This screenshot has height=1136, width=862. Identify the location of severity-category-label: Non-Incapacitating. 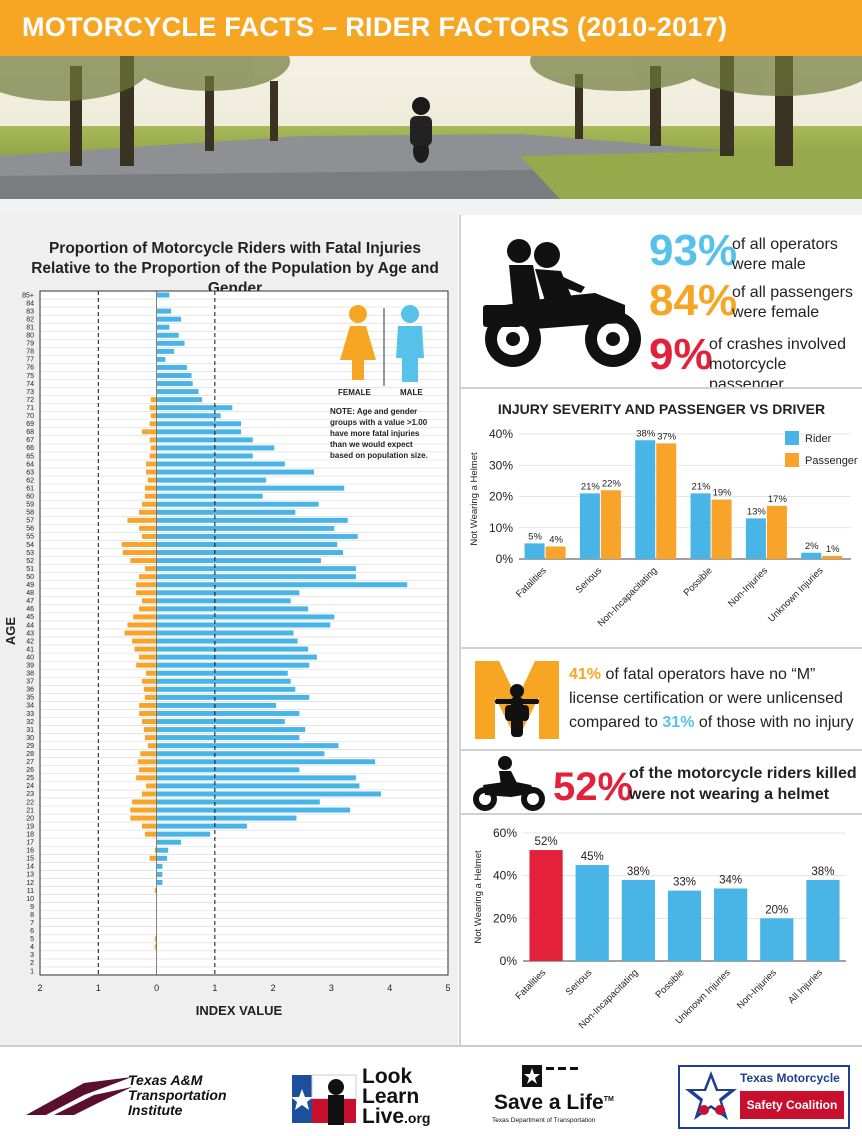
(628, 597).